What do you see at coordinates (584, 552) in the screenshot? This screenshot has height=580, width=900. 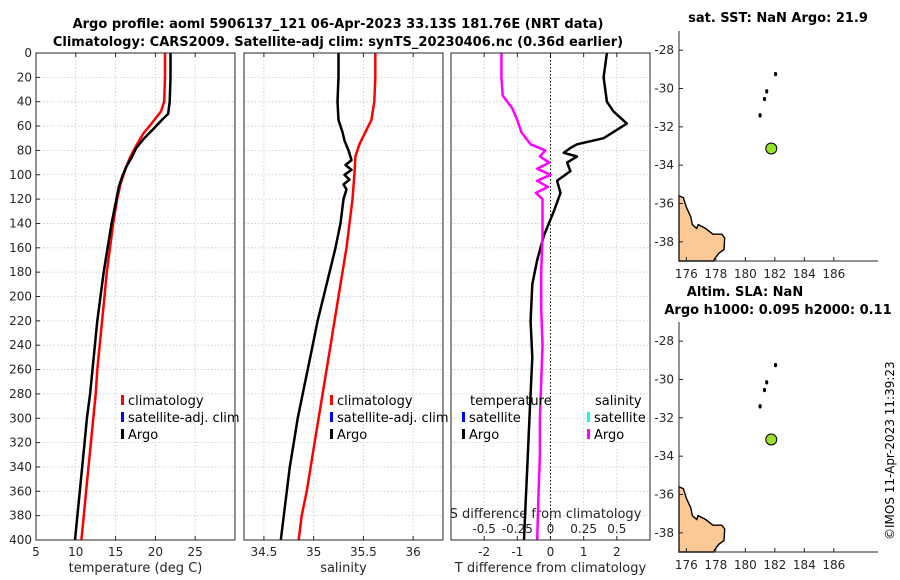 I see `x-tick-label: 1` at bounding box center [584, 552].